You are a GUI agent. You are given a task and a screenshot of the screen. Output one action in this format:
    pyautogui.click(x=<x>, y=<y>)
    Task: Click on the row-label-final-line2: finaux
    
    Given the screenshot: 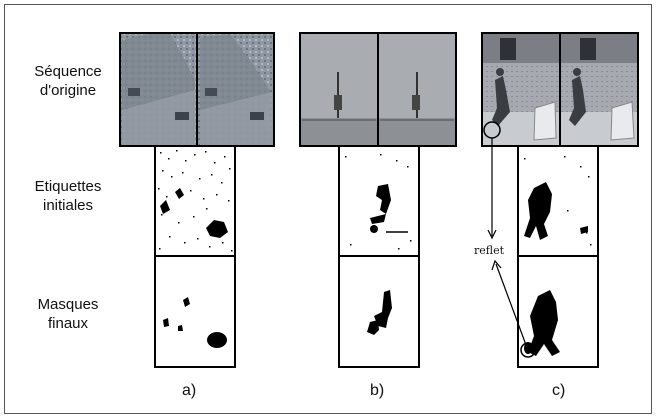 What is the action you would take?
    pyautogui.click(x=68, y=323)
    